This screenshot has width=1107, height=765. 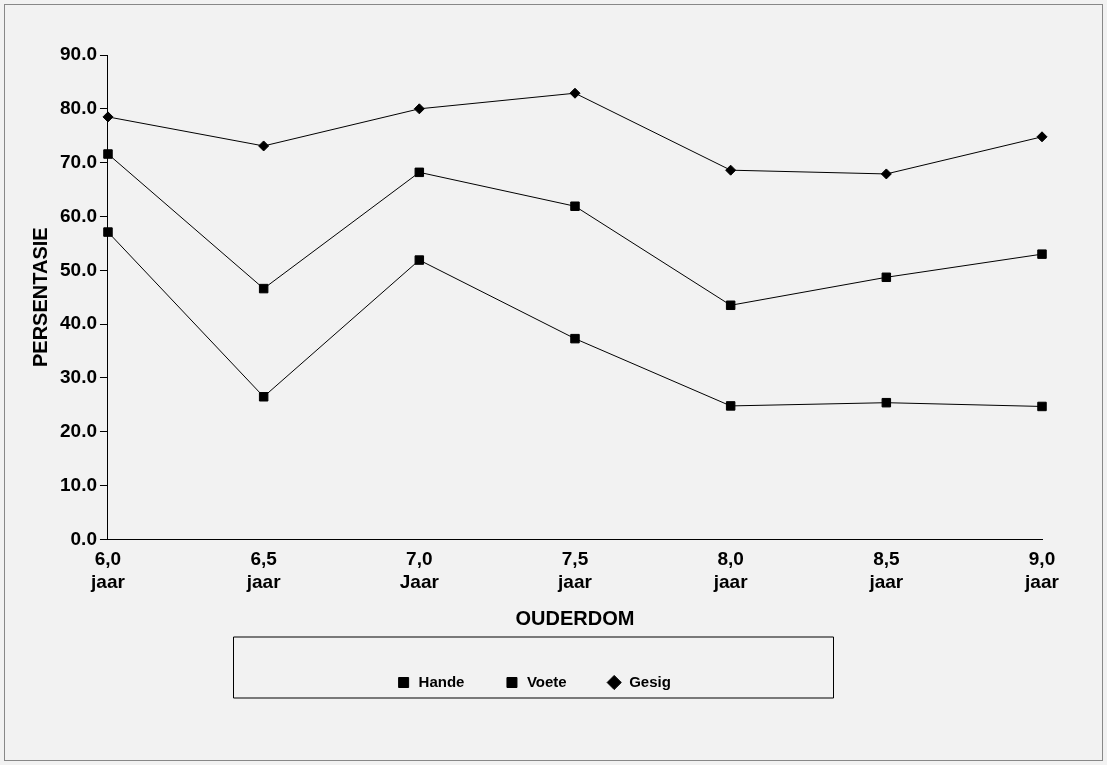 What do you see at coordinates (78, 161) in the screenshot?
I see `y-tick-label: 70.0` at bounding box center [78, 161].